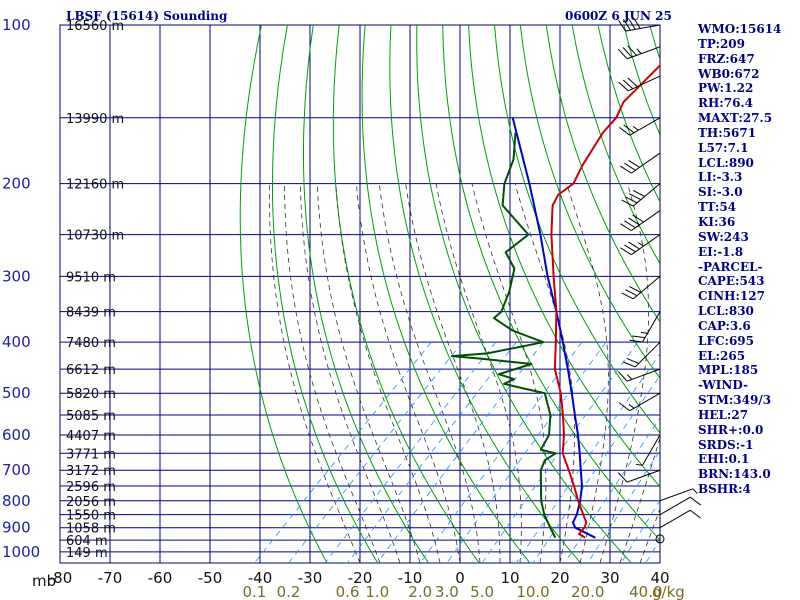  Describe the element at coordinates (731, 429) in the screenshot. I see `index-item: SHR+:0.0` at that location.